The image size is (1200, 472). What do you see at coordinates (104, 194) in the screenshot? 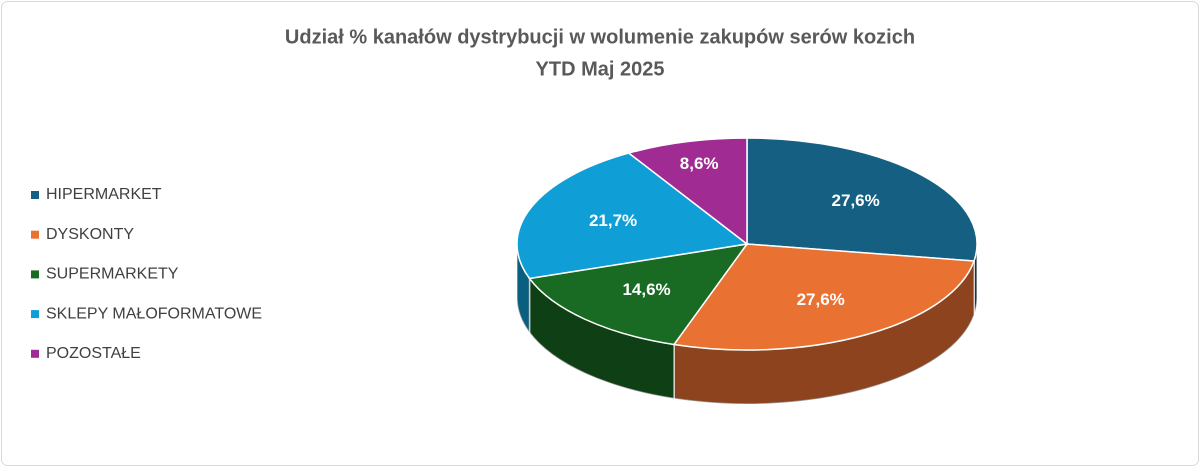
I see `legend-label: HIPERMARKET` at bounding box center [104, 194].